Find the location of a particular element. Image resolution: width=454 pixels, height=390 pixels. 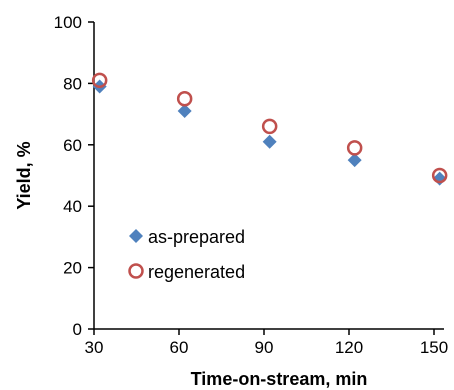

y-tick-label: 80 is located at coordinates (72, 83).